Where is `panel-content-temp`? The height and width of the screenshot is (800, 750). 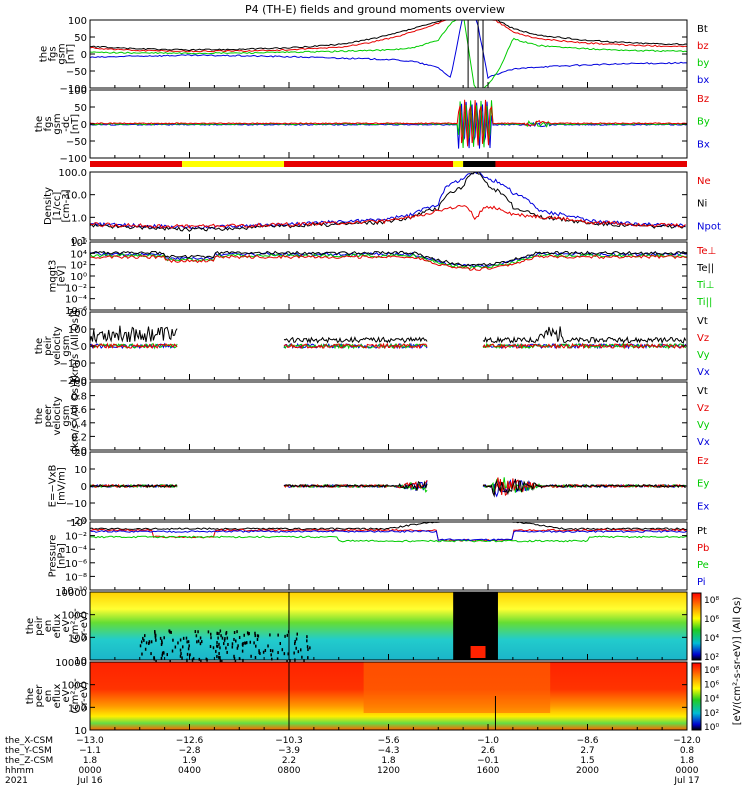
panel-content-temp is located at coordinates (388, 260).